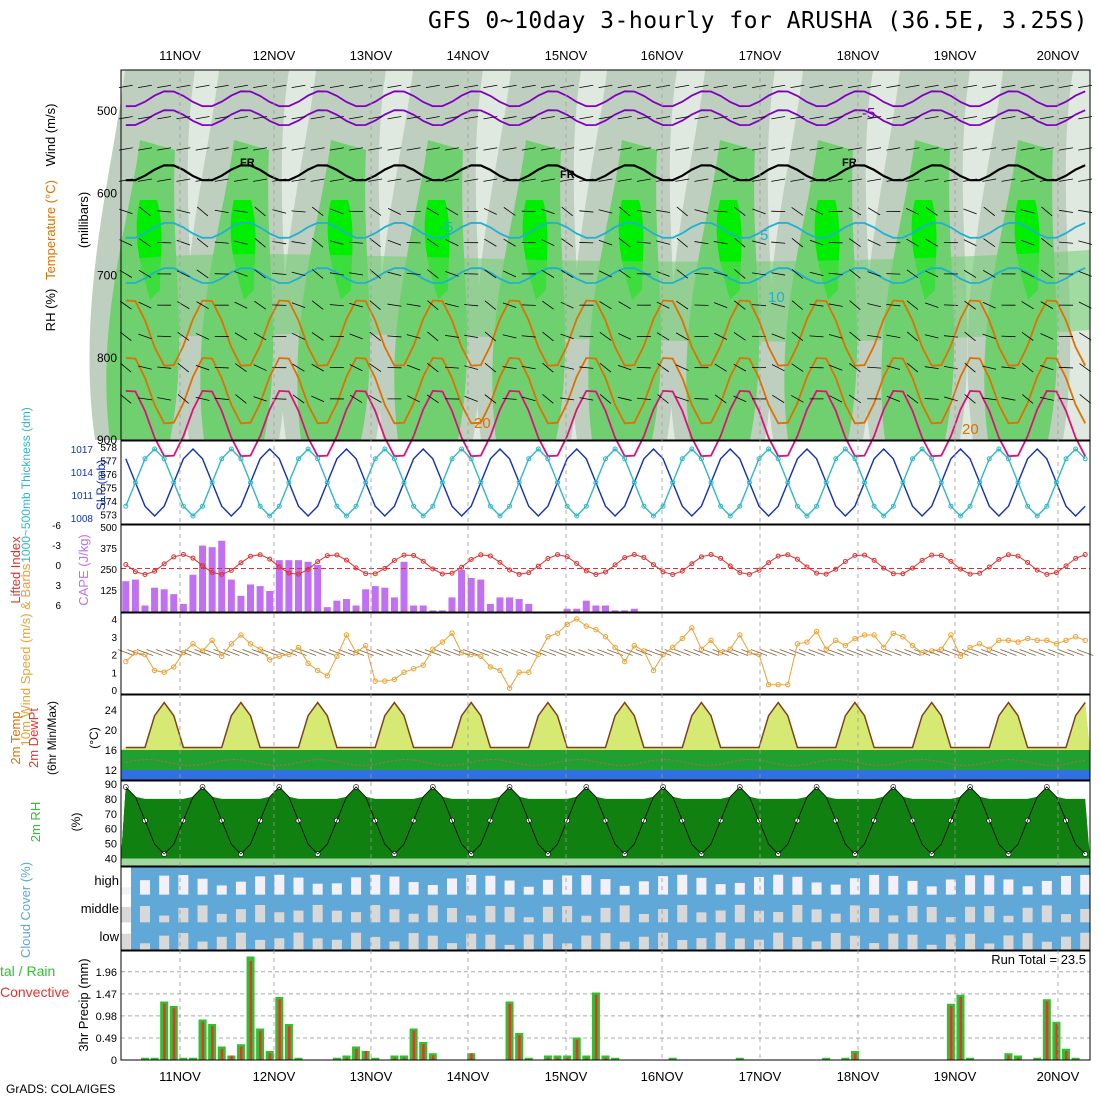 The height and width of the screenshot is (1100, 1100). What do you see at coordinates (111, 830) in the screenshot?
I see `y-tick-label: 60` at bounding box center [111, 830].